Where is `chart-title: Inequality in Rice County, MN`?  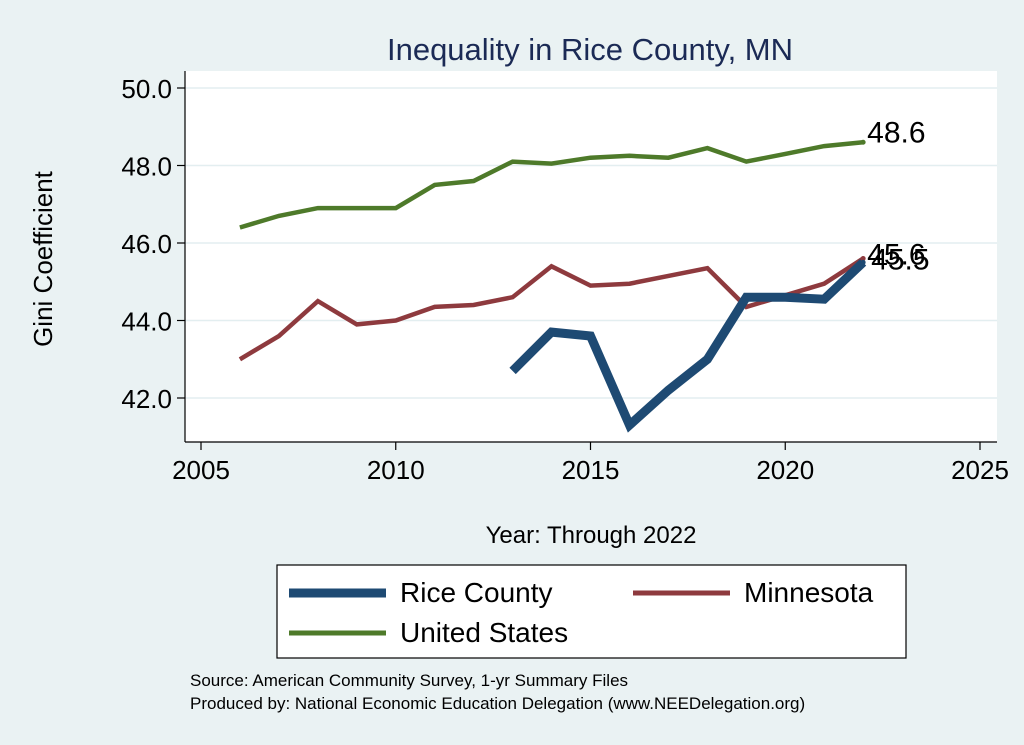 chart-title: Inequality in Rice County, MN is located at coordinates (590, 49).